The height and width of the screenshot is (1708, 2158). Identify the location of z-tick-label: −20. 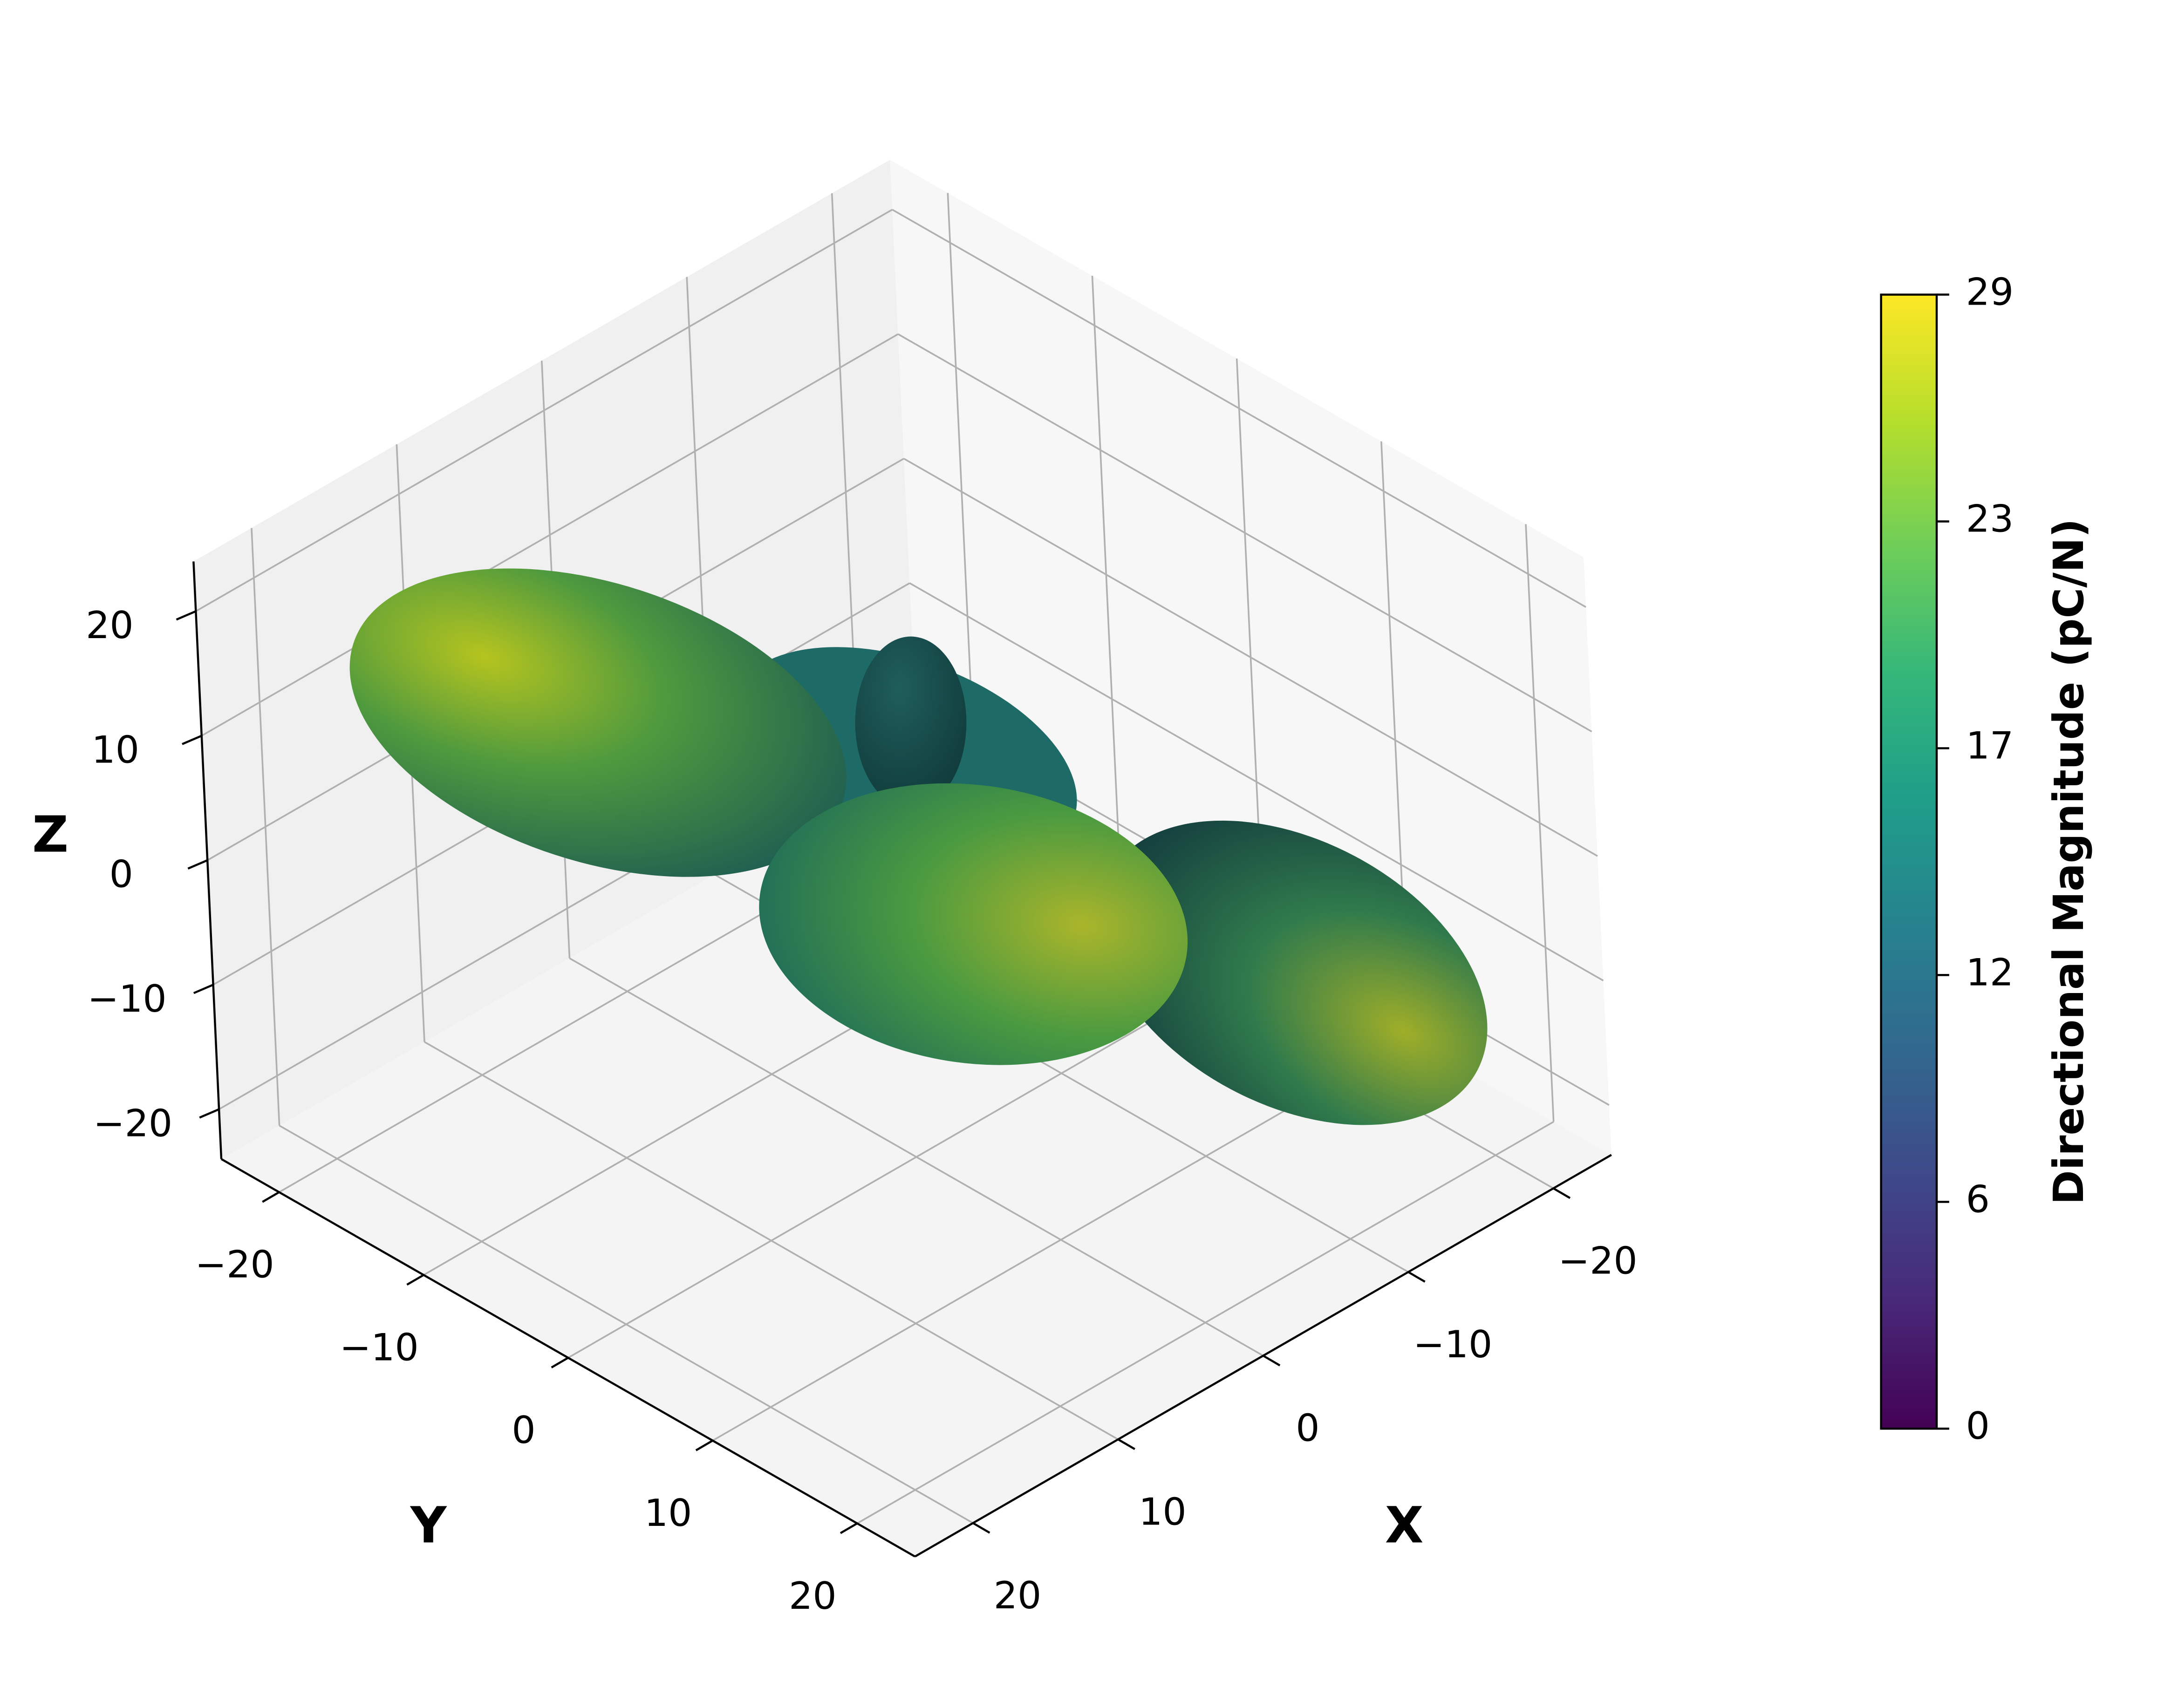
(132, 1123).